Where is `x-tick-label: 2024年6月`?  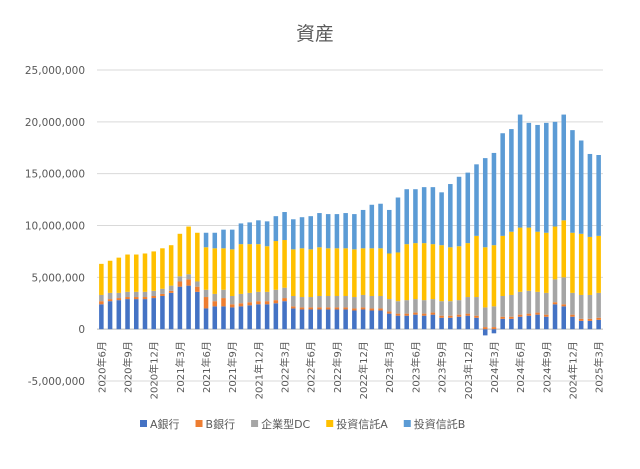
x-tick-label: 2024年6月 is located at coordinates (520, 367).